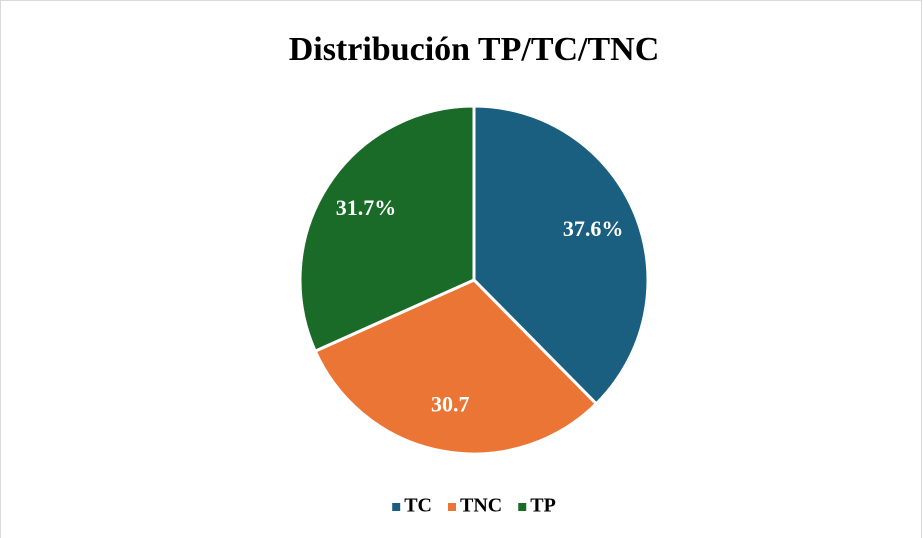  Describe the element at coordinates (366, 207) in the screenshot. I see `data-label: 31.7%` at that location.